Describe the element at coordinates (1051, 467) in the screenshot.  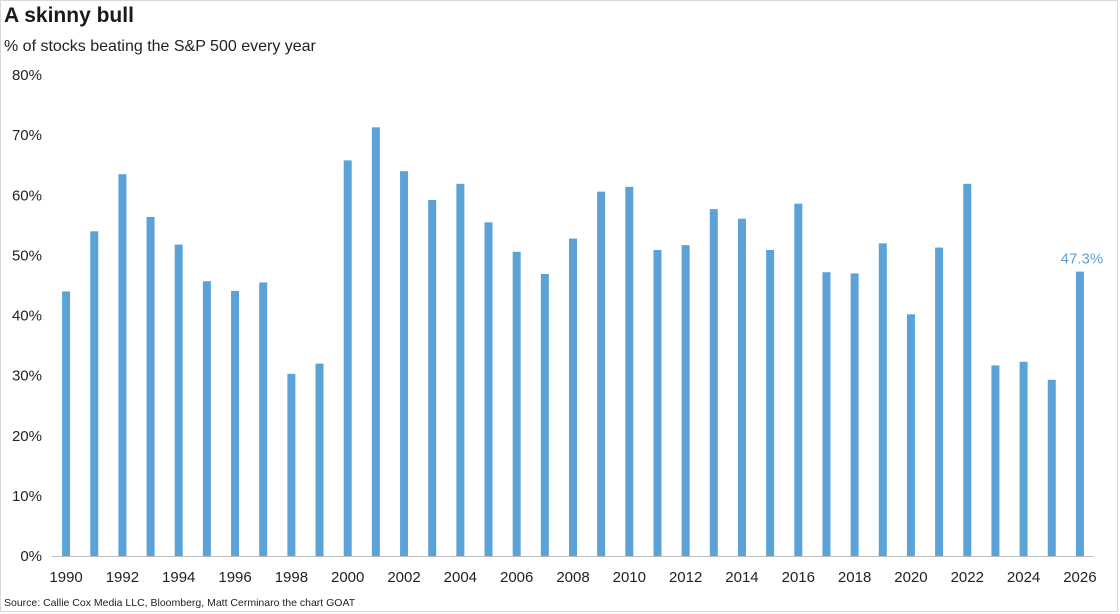
I see `bar-2025` at that location.